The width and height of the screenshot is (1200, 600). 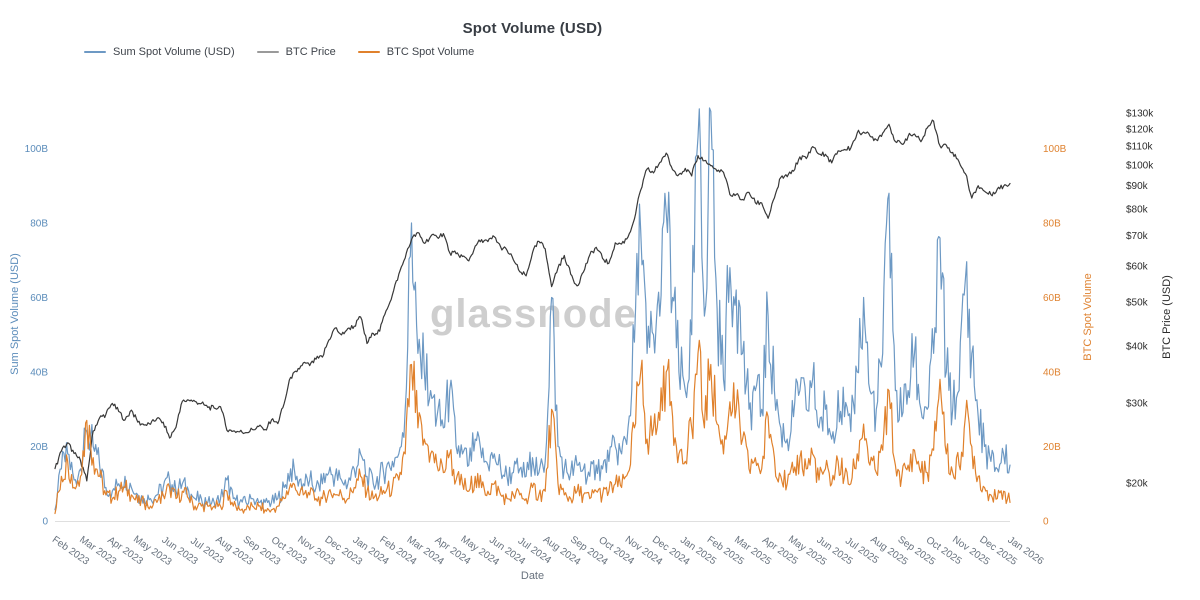 I want to click on legend-item-btc-price: BTC Price, so click(x=296, y=52).